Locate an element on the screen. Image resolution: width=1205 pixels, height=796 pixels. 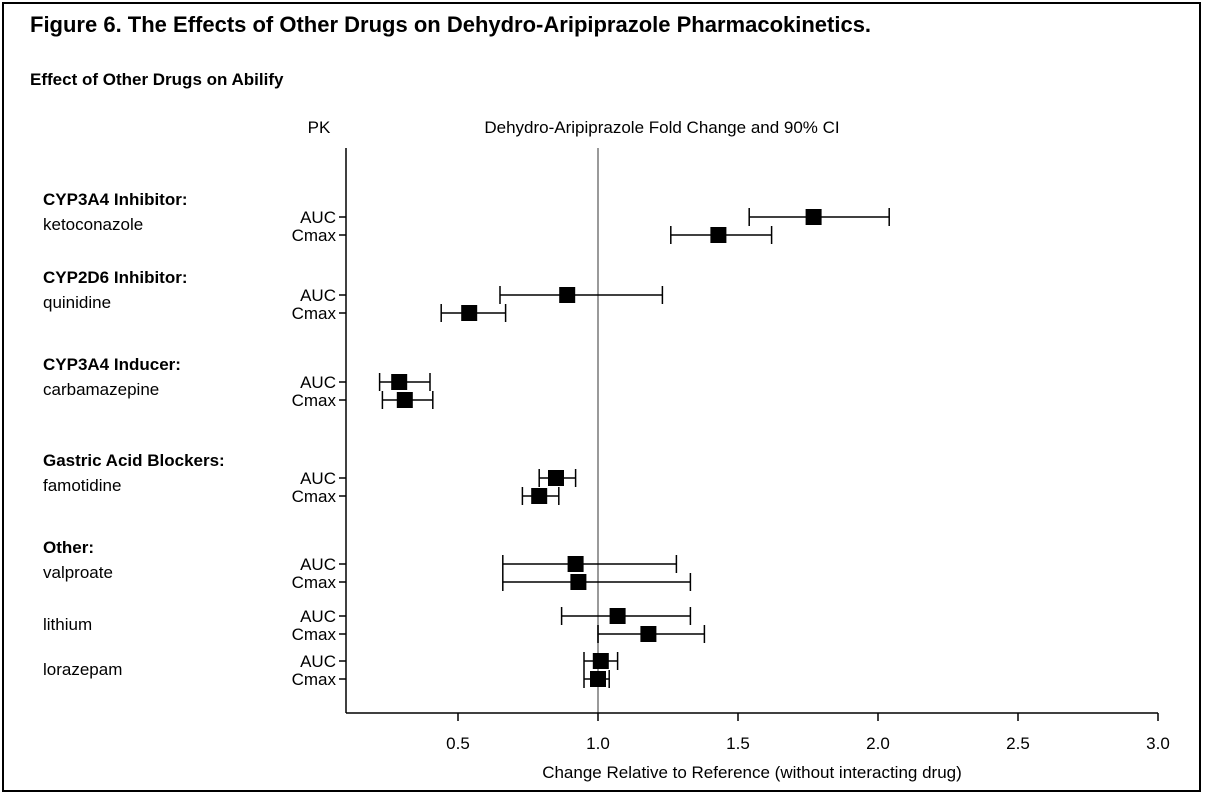
pk-column-header: PK is located at coordinates (319, 127).